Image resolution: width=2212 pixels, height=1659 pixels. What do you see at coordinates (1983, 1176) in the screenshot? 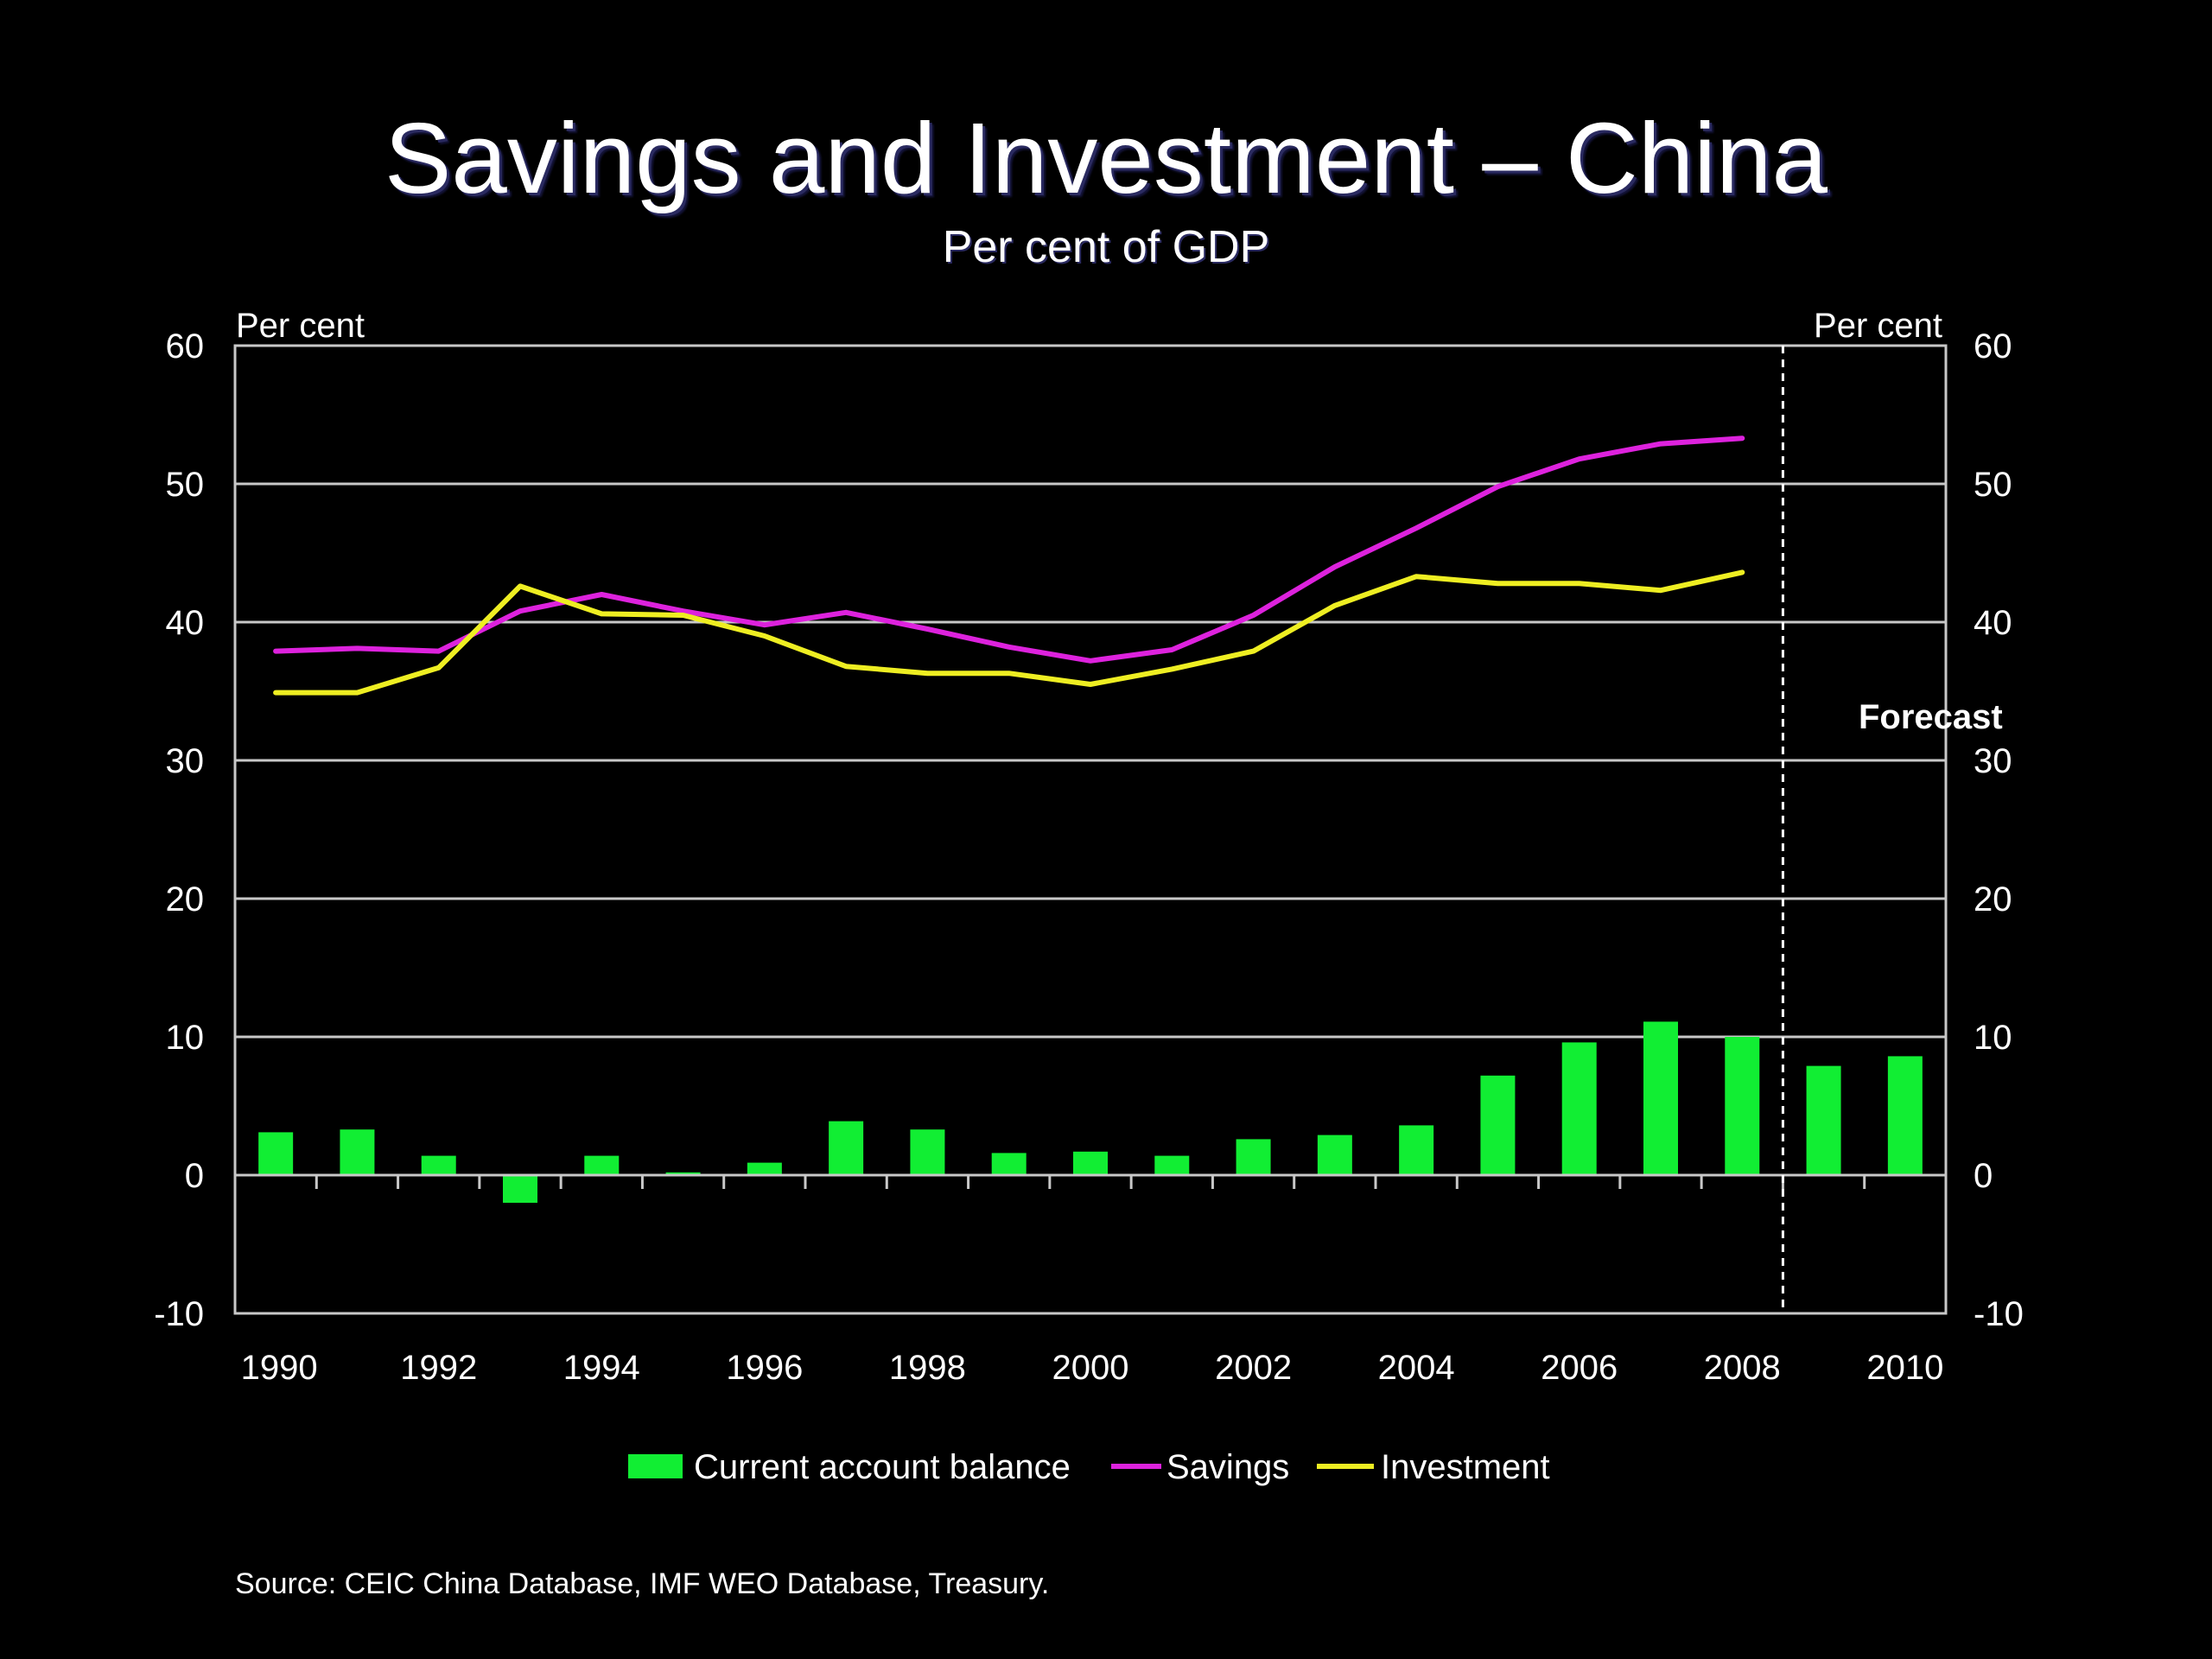
I see `y-tick-label-right: 0` at bounding box center [1983, 1176].